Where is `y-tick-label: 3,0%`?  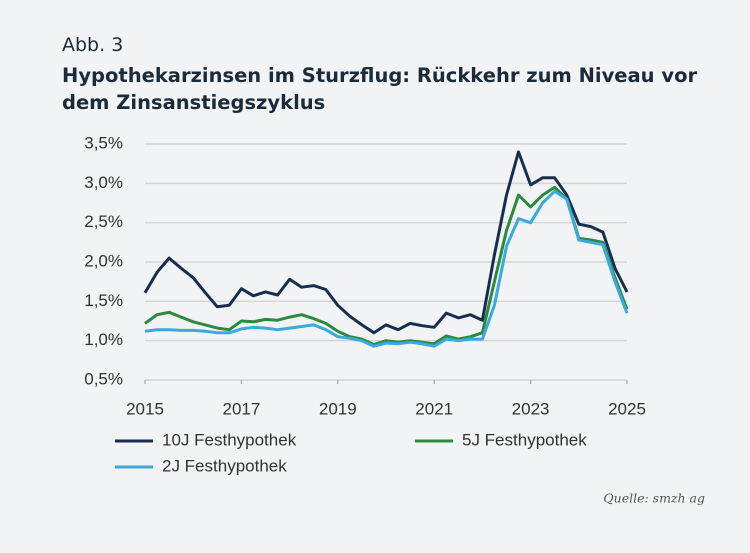 y-tick-label: 3,0% is located at coordinates (103, 182).